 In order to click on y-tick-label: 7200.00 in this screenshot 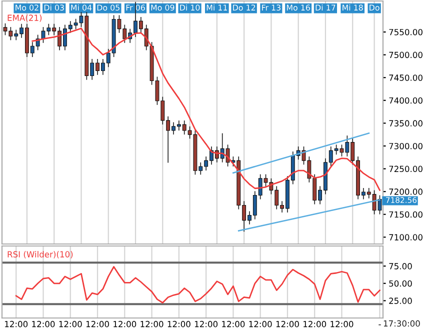, I will do `click(405, 191)`.